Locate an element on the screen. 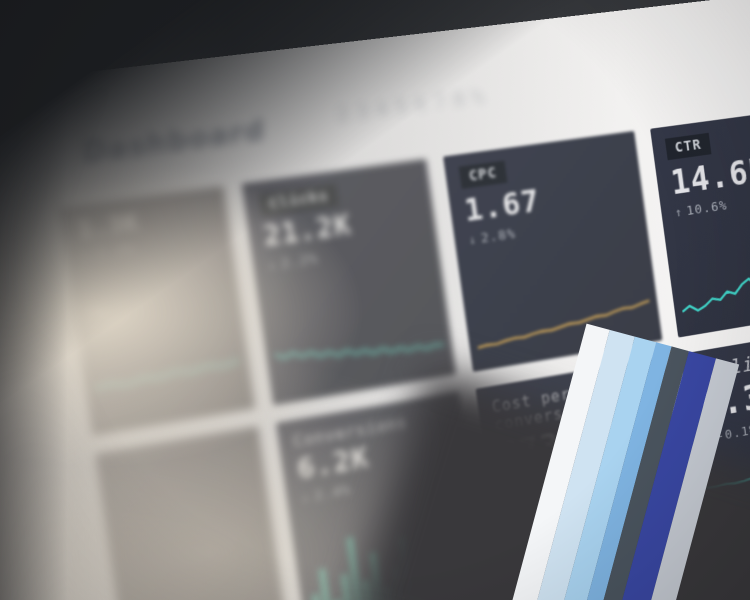  header-smudge-text: 2345678% is located at coordinates (413, 104).